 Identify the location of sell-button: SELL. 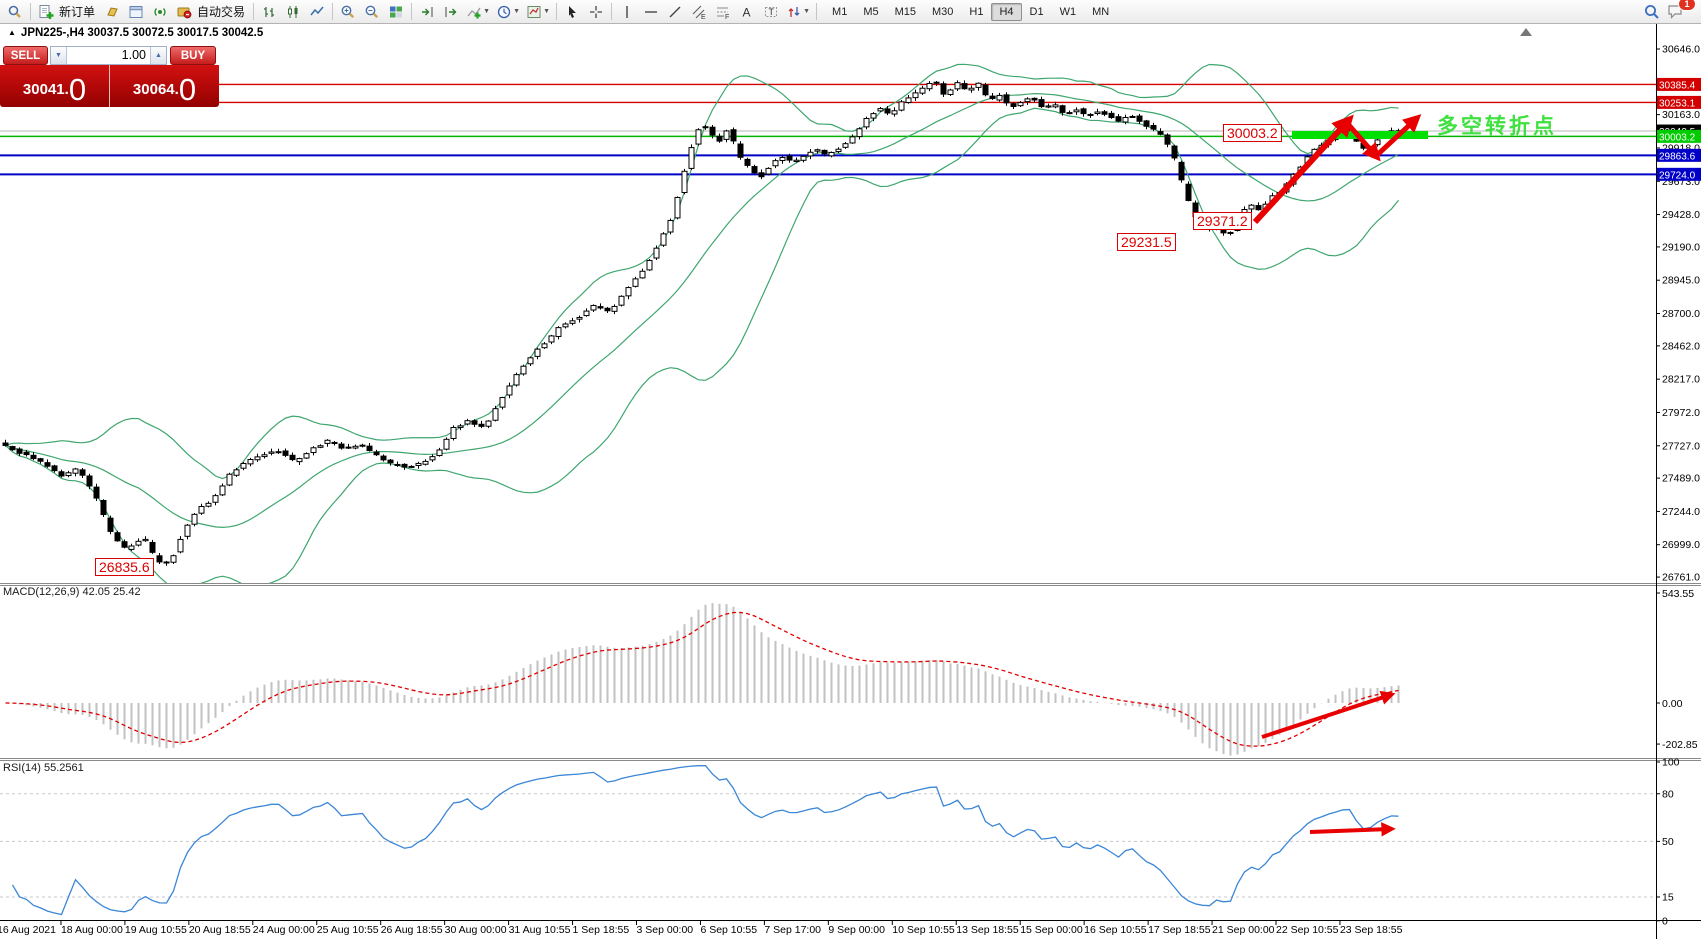
(25, 55).